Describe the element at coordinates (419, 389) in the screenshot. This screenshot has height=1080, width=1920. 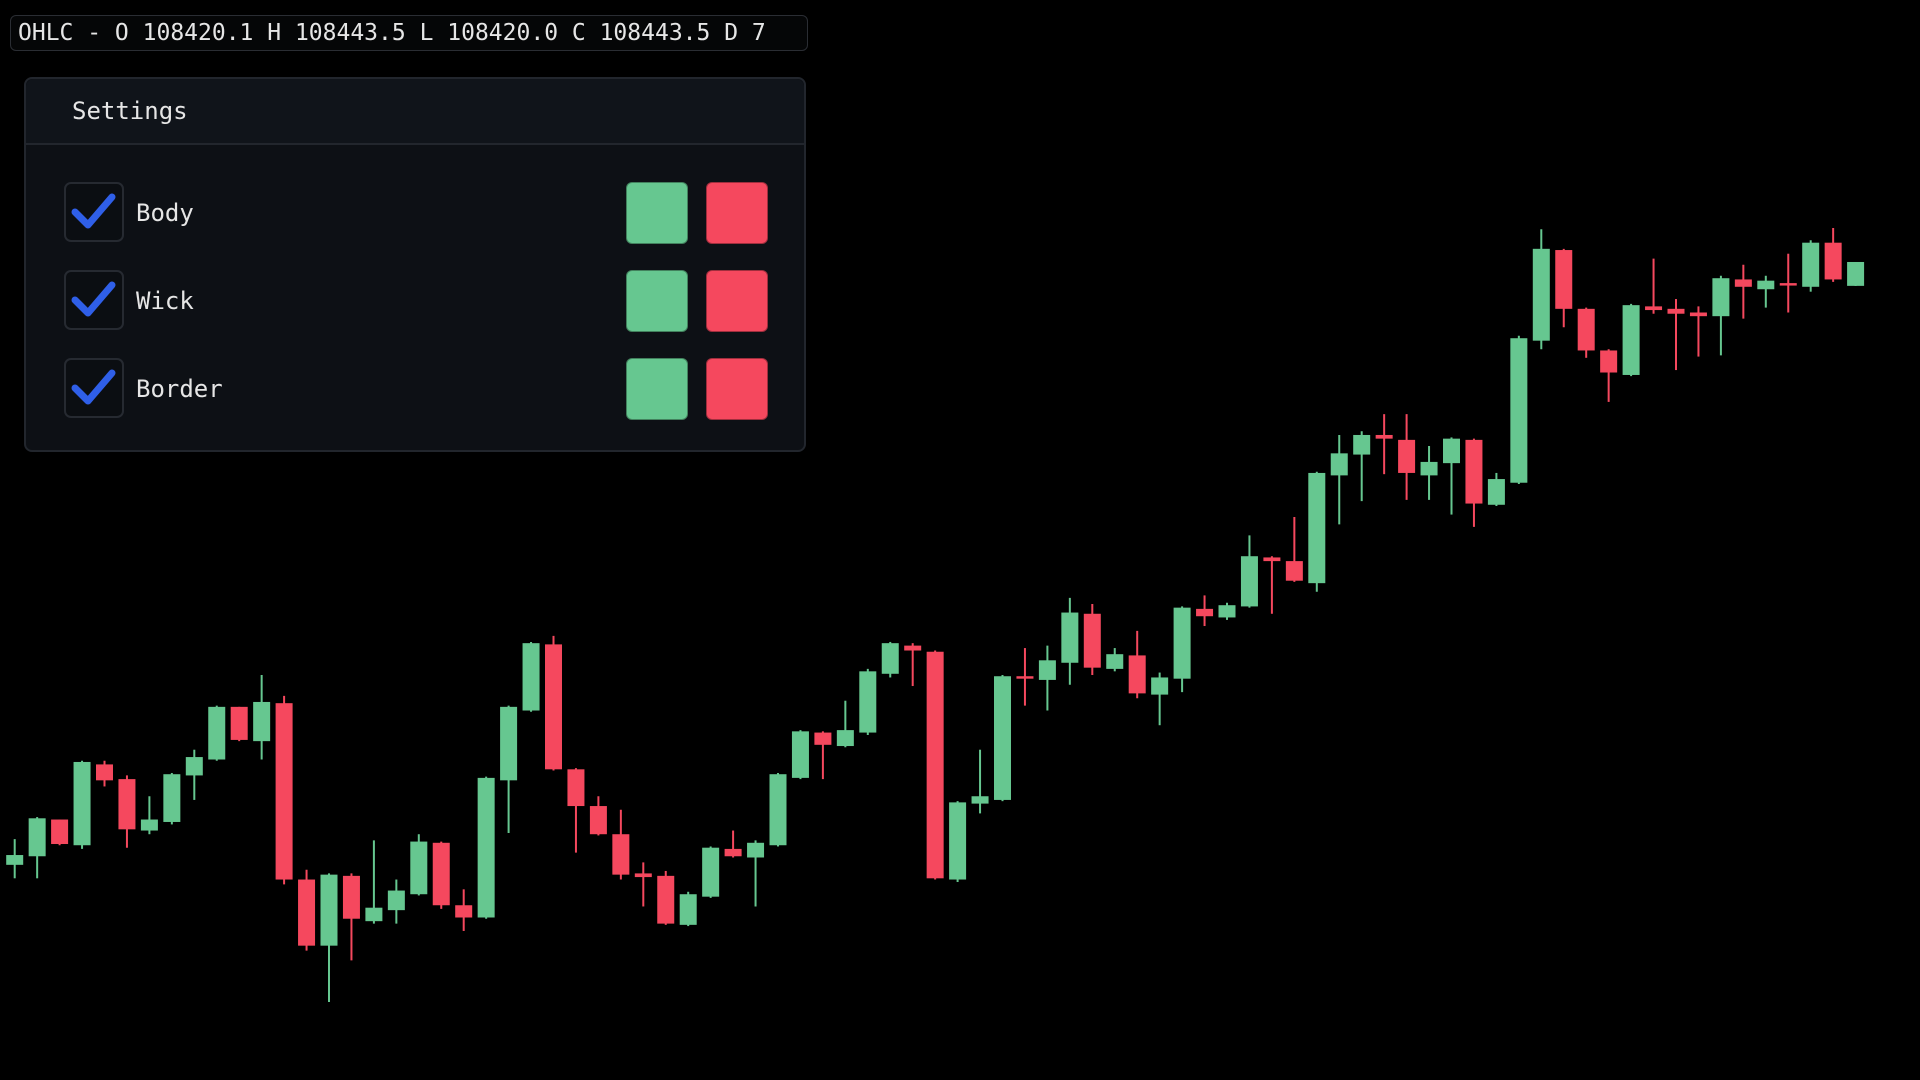
I see `settings-row: Border` at that location.